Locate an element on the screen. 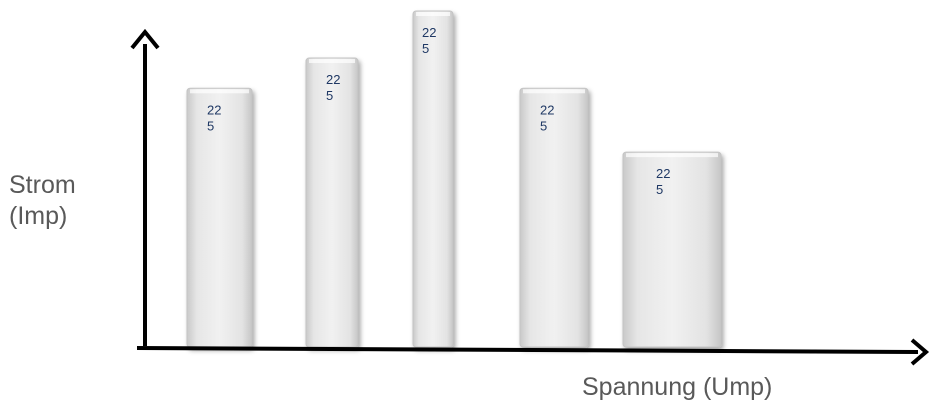  bar-3-label-line1: 22 is located at coordinates (429, 32).